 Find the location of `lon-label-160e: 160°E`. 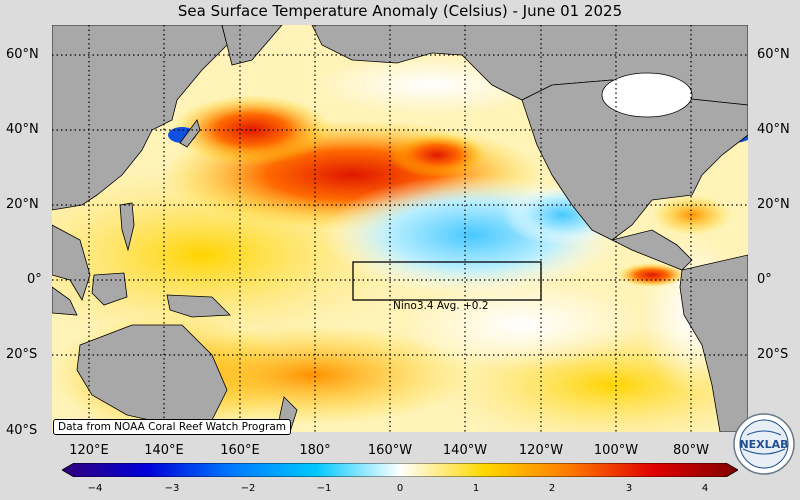

lon-label-160e: 160°E is located at coordinates (240, 450).